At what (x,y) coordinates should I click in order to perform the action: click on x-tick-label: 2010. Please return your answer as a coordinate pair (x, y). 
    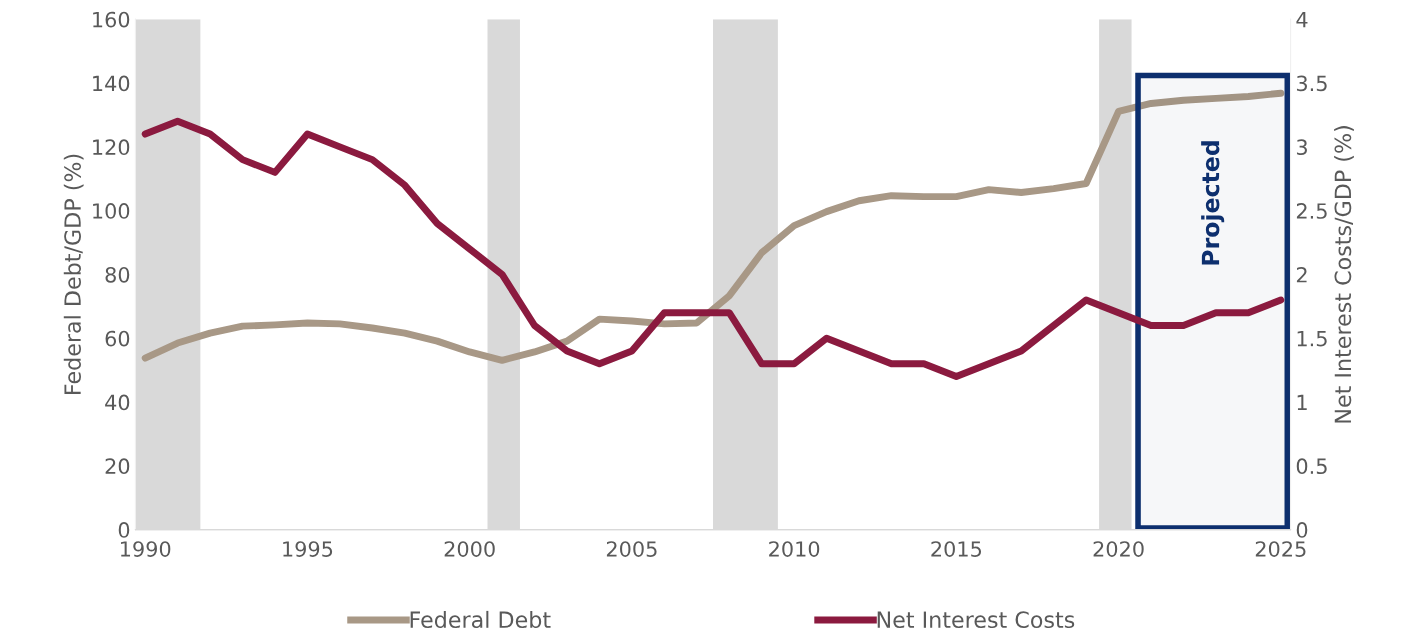
    Looking at the image, I should click on (794, 549).